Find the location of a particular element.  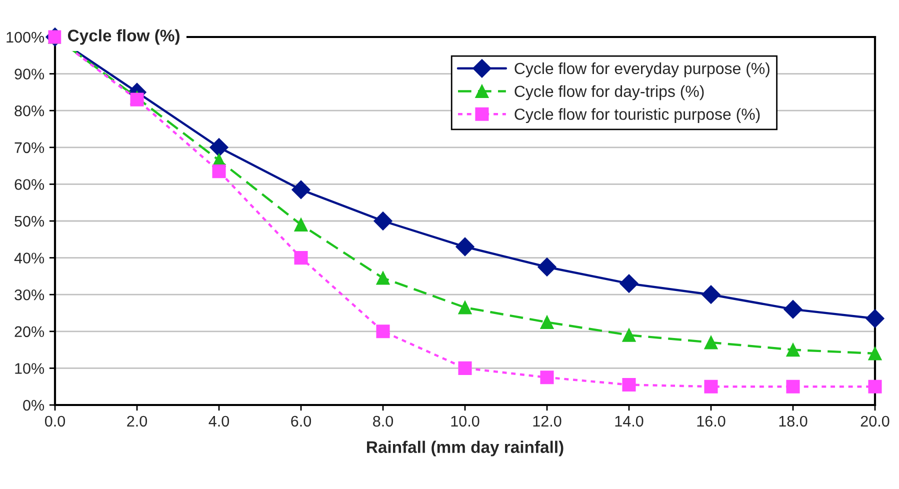

x-tick-label: 8.0 is located at coordinates (383, 421).